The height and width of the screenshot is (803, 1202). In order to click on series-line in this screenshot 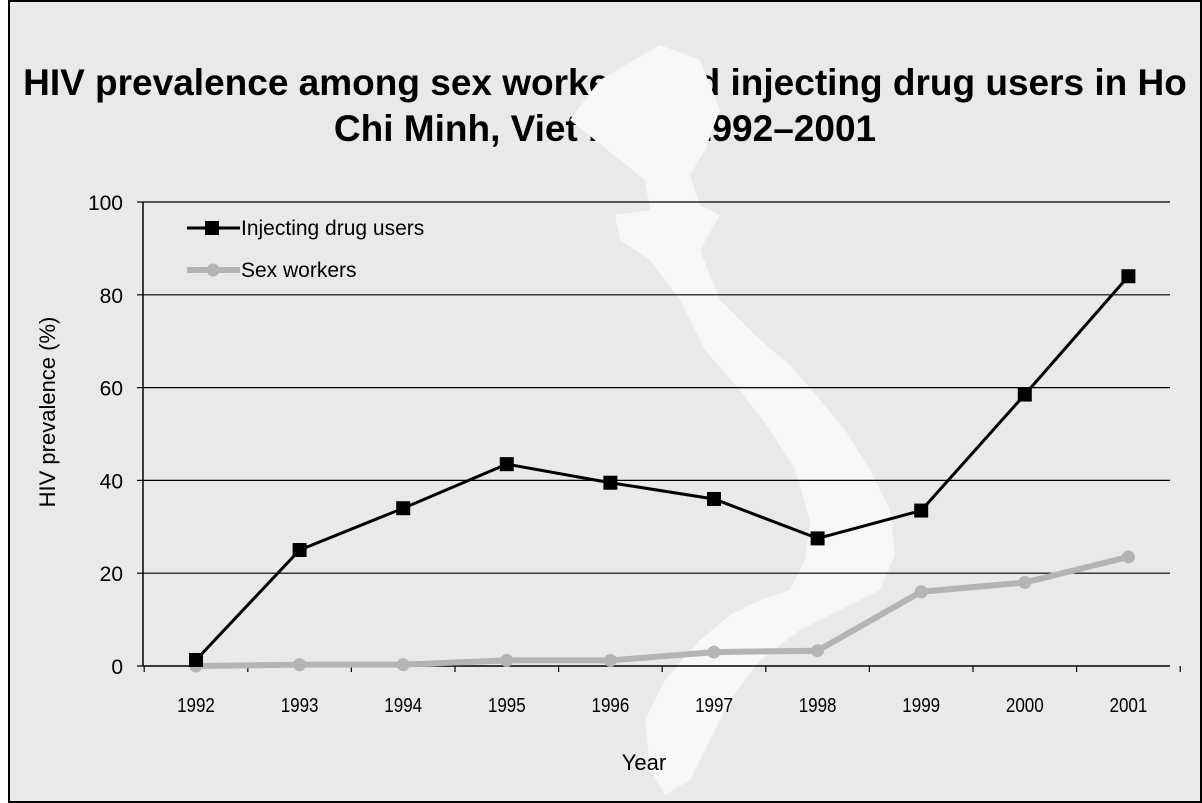, I will do `click(662, 611)`.